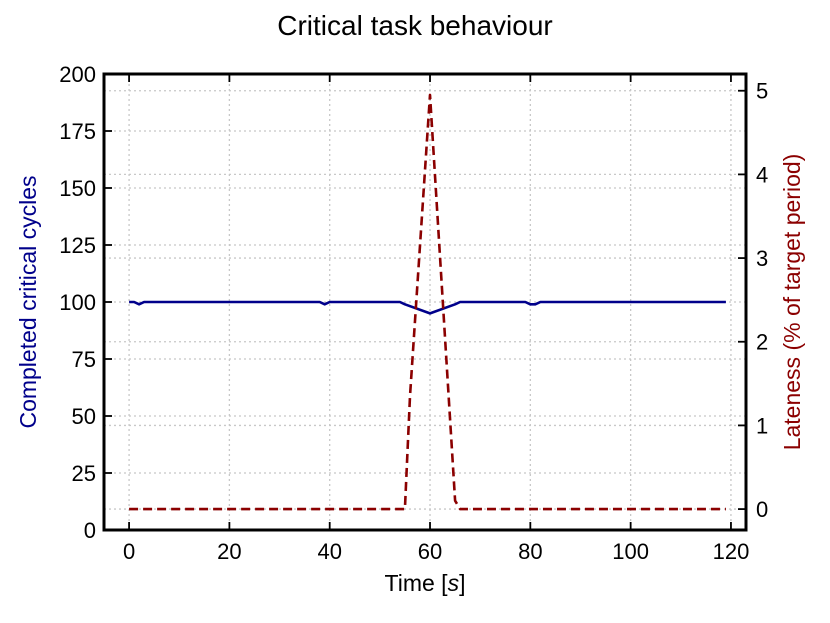 The height and width of the screenshot is (623, 830). What do you see at coordinates (630, 551) in the screenshot?
I see `x-tick-label: 100` at bounding box center [630, 551].